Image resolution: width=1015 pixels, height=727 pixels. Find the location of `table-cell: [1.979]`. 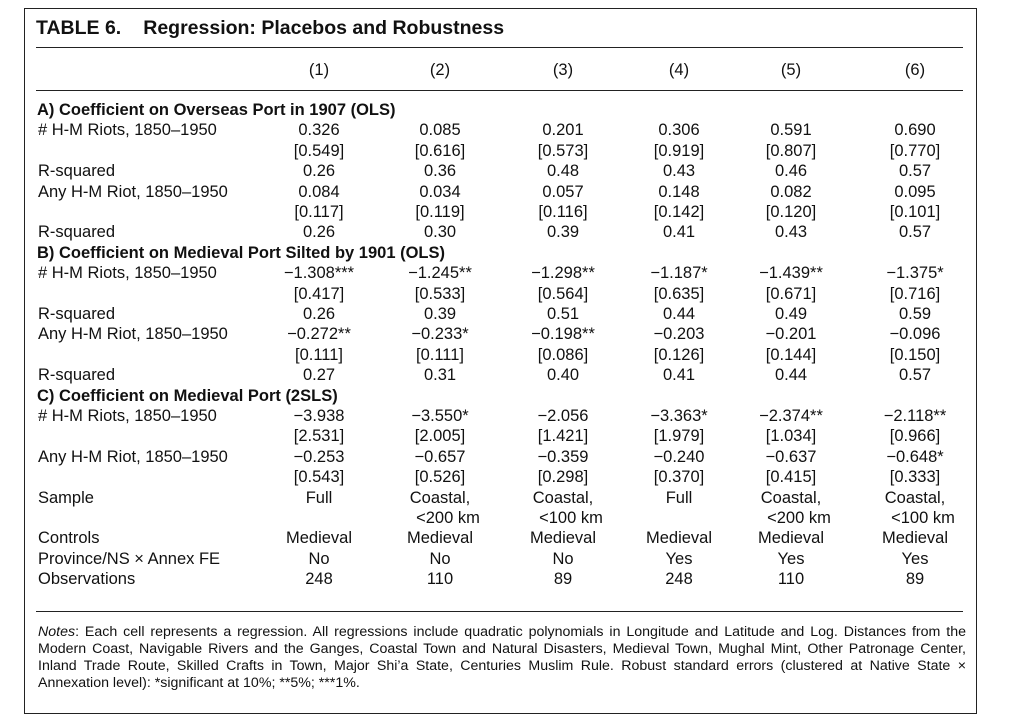

table-cell: [1.979] is located at coordinates (679, 436).